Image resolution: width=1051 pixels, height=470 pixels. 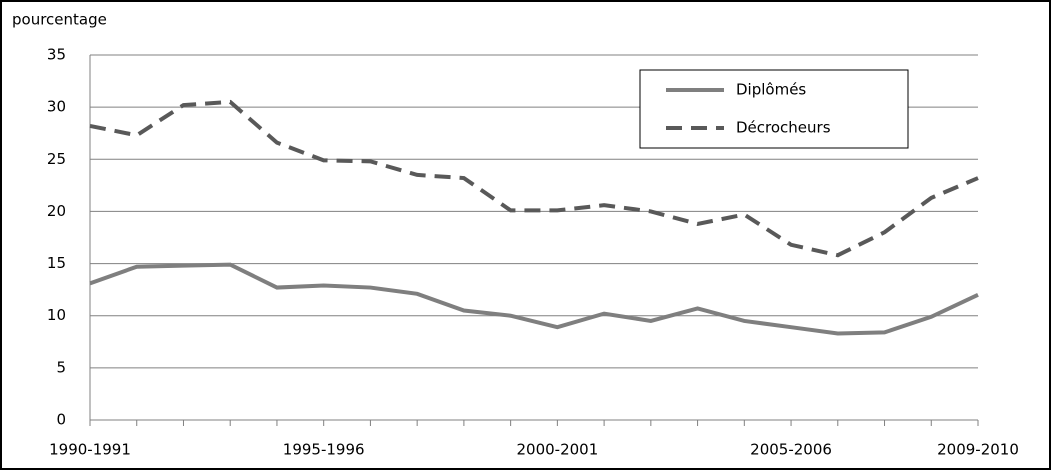 What do you see at coordinates (791, 450) in the screenshot?
I see `x-tick-label: 2005-2006` at bounding box center [791, 450].